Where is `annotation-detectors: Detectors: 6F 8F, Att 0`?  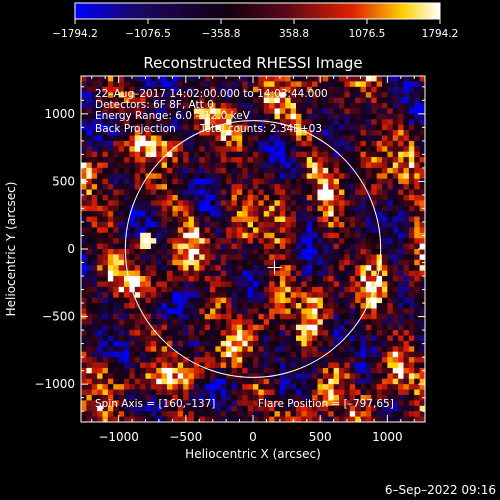
annotation-detectors: Detectors: 6F 8F, Att 0 is located at coordinates (154, 105).